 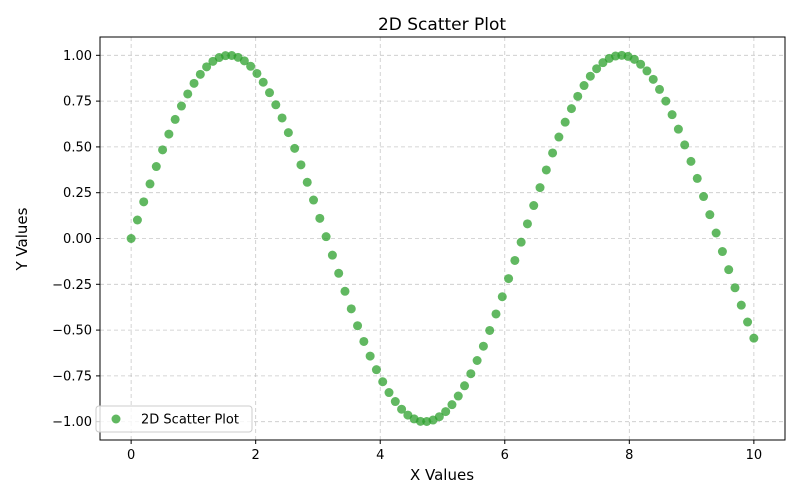 I want to click on y-tick-label: −1.00, so click(x=72, y=422).